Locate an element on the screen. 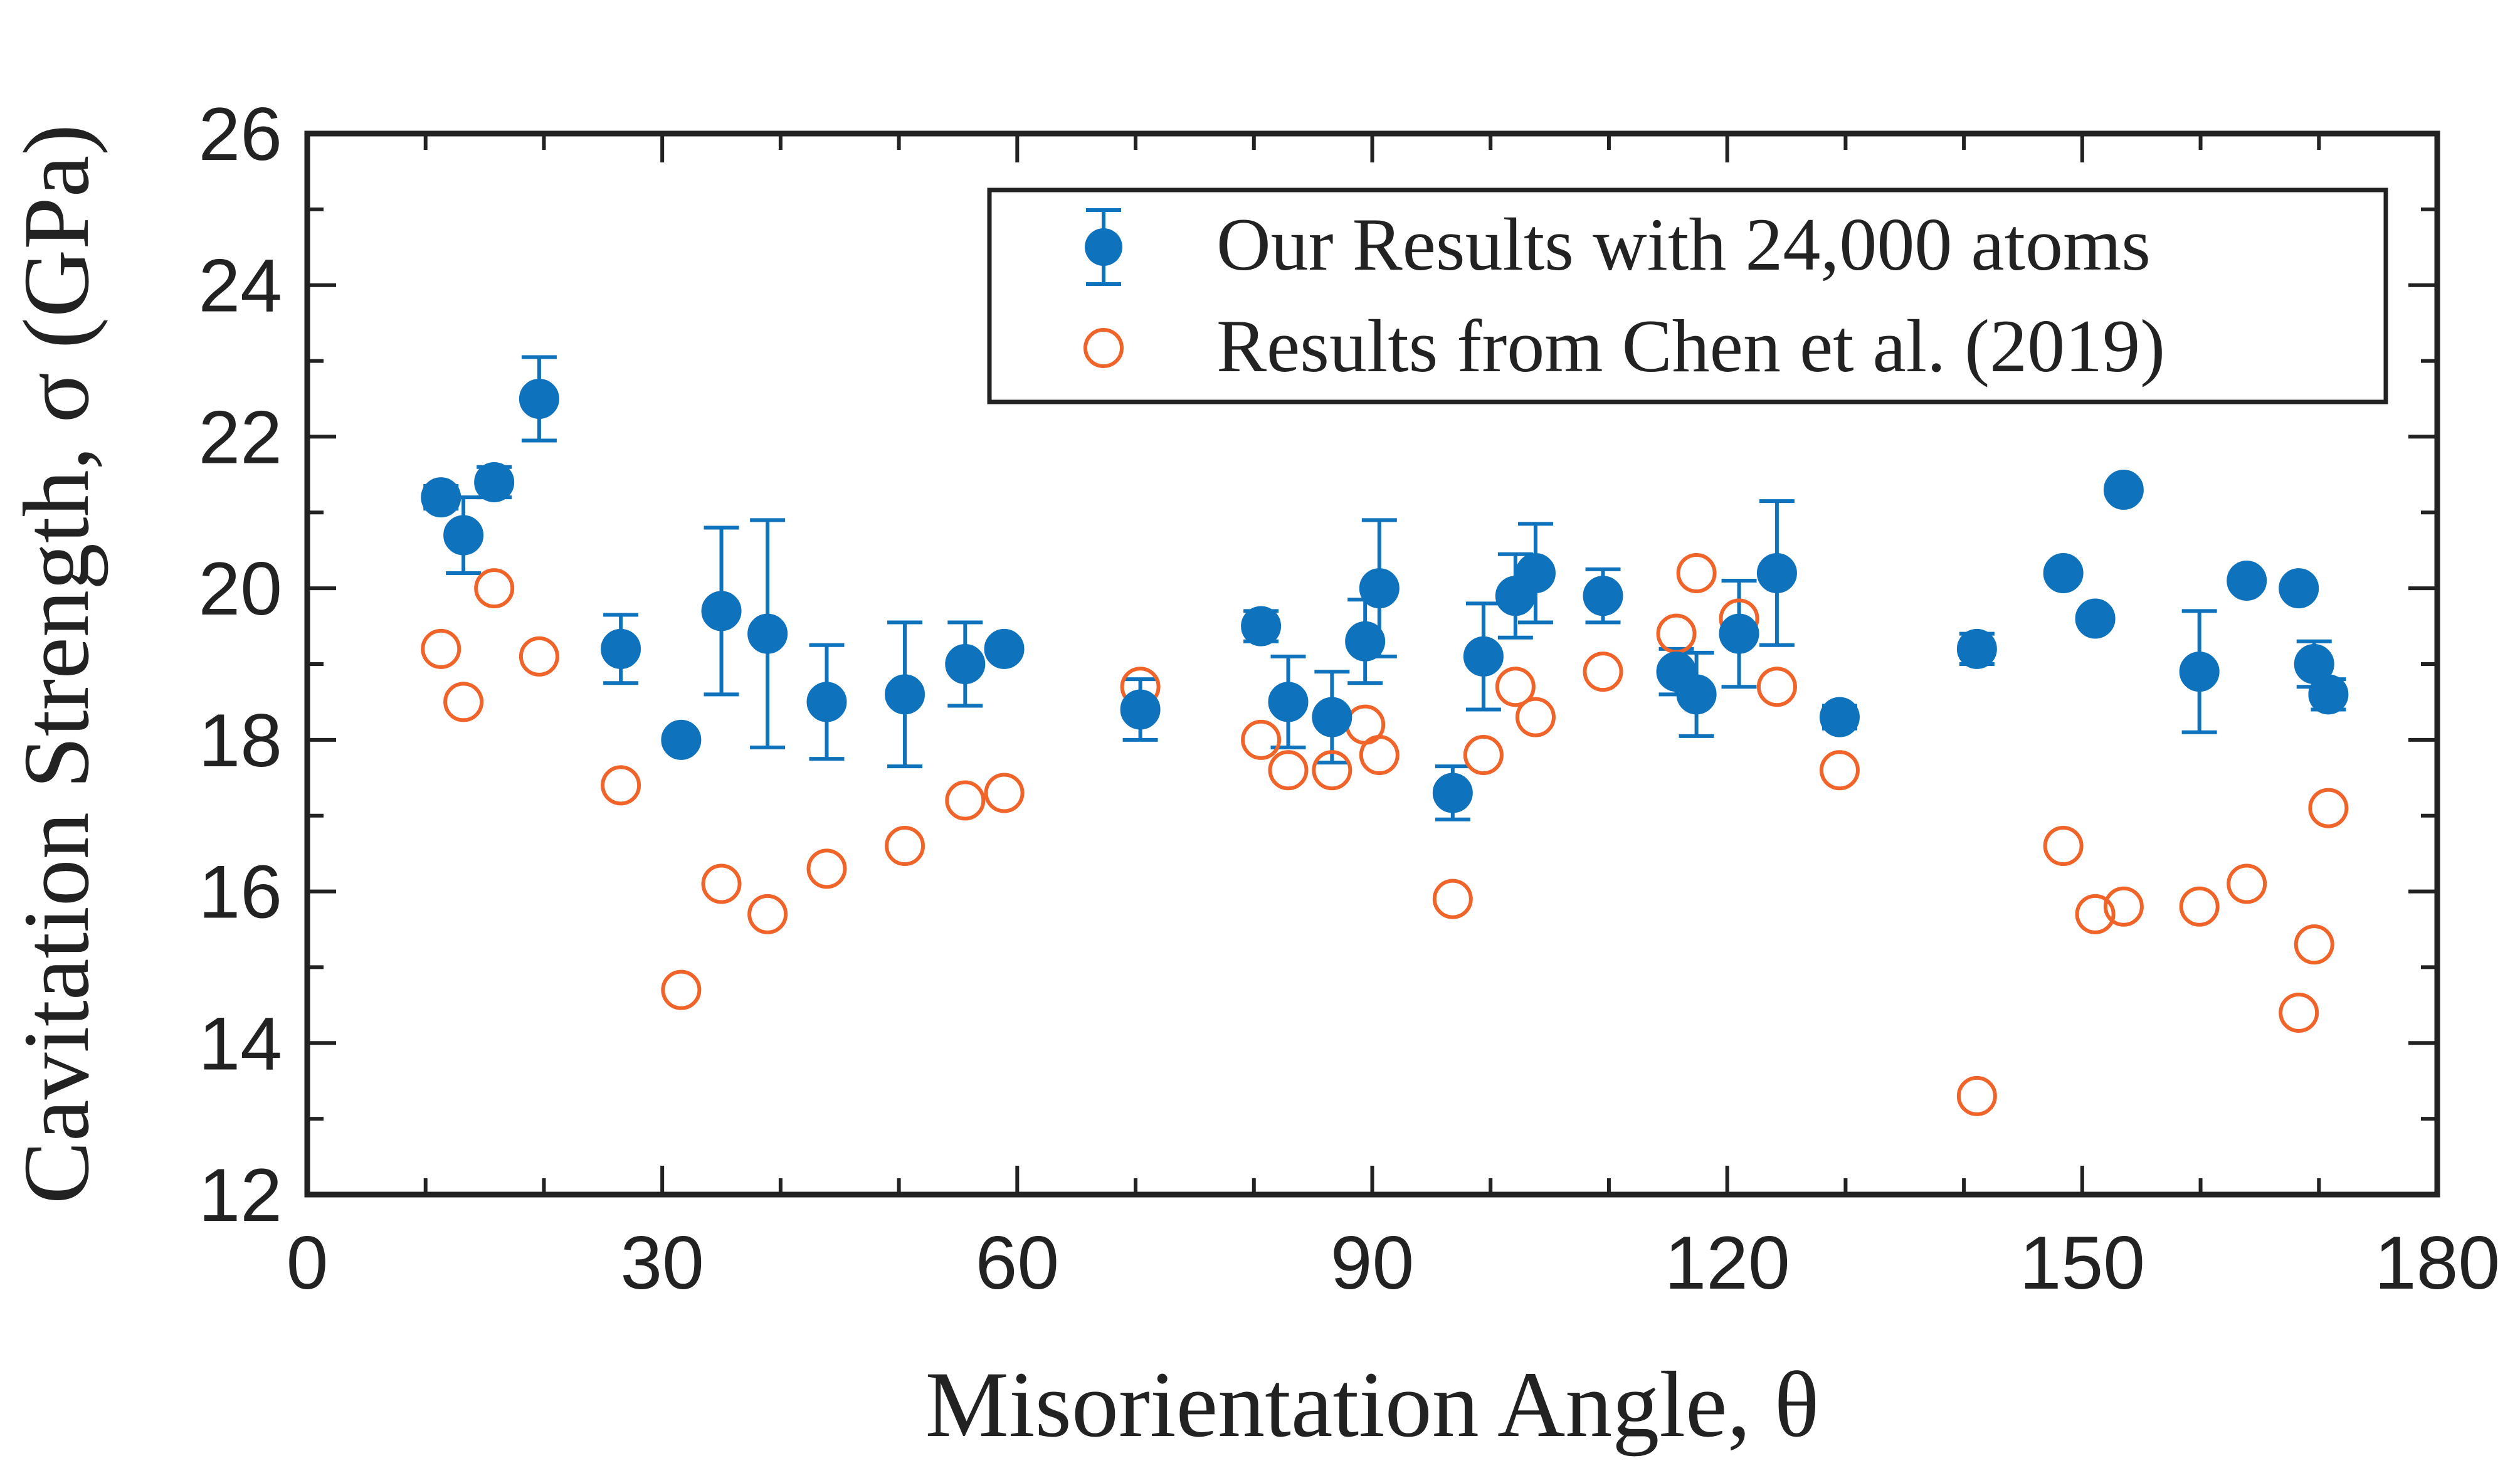 This screenshot has width=2520, height=1478. legend-label-ours: Our Results with 24,000 atoms is located at coordinates (1683, 244).